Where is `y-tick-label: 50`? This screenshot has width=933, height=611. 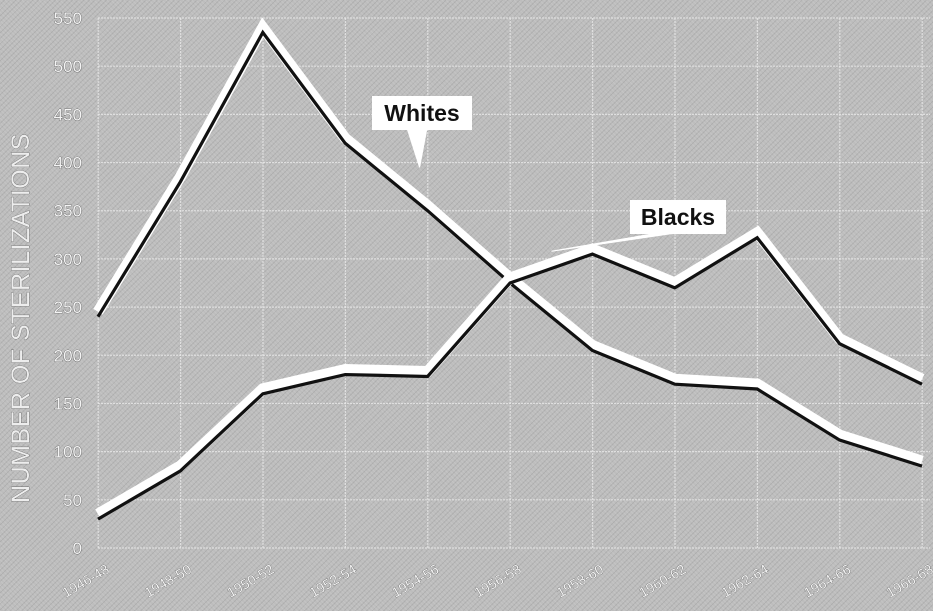 y-tick-label: 50 is located at coordinates (72, 500).